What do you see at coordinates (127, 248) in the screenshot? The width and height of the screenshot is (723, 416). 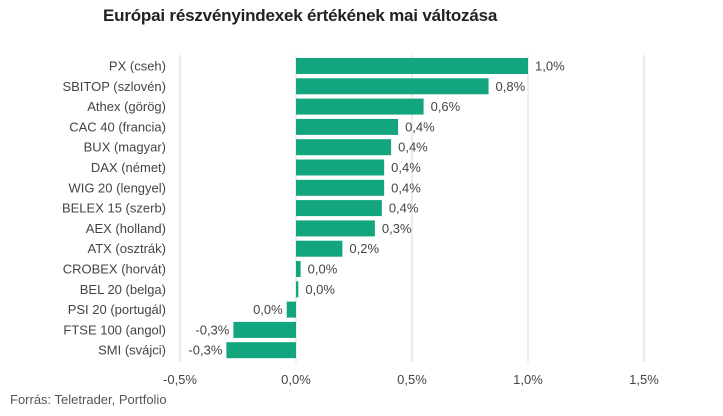 I see `category-label: ATX (osztrák)` at bounding box center [127, 248].